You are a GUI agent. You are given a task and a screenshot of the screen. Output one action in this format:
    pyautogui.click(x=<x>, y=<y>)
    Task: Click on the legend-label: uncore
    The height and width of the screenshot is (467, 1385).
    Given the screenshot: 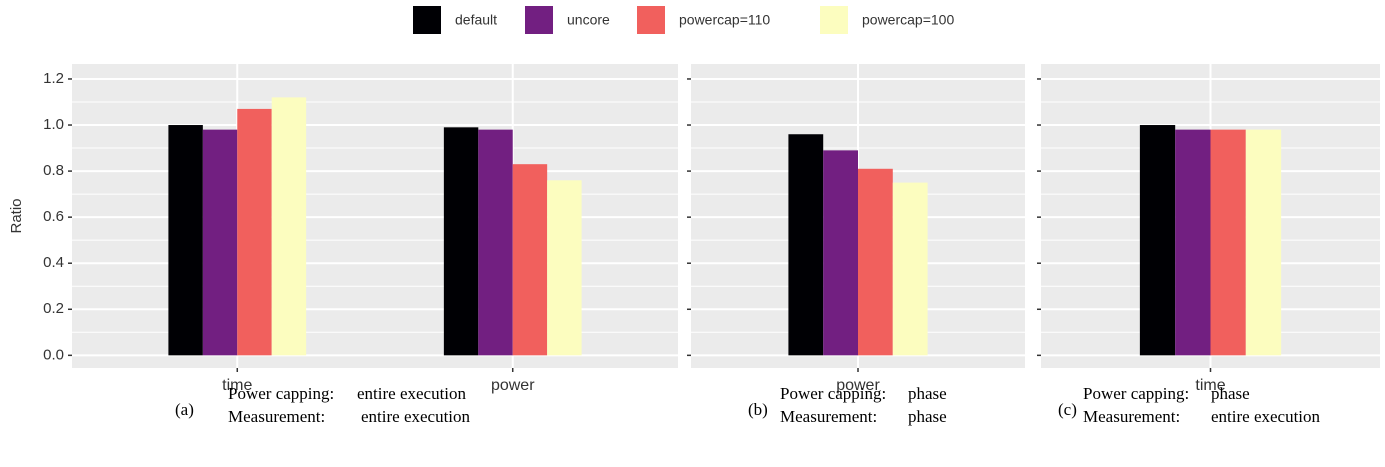 What is the action you would take?
    pyautogui.click(x=588, y=20)
    